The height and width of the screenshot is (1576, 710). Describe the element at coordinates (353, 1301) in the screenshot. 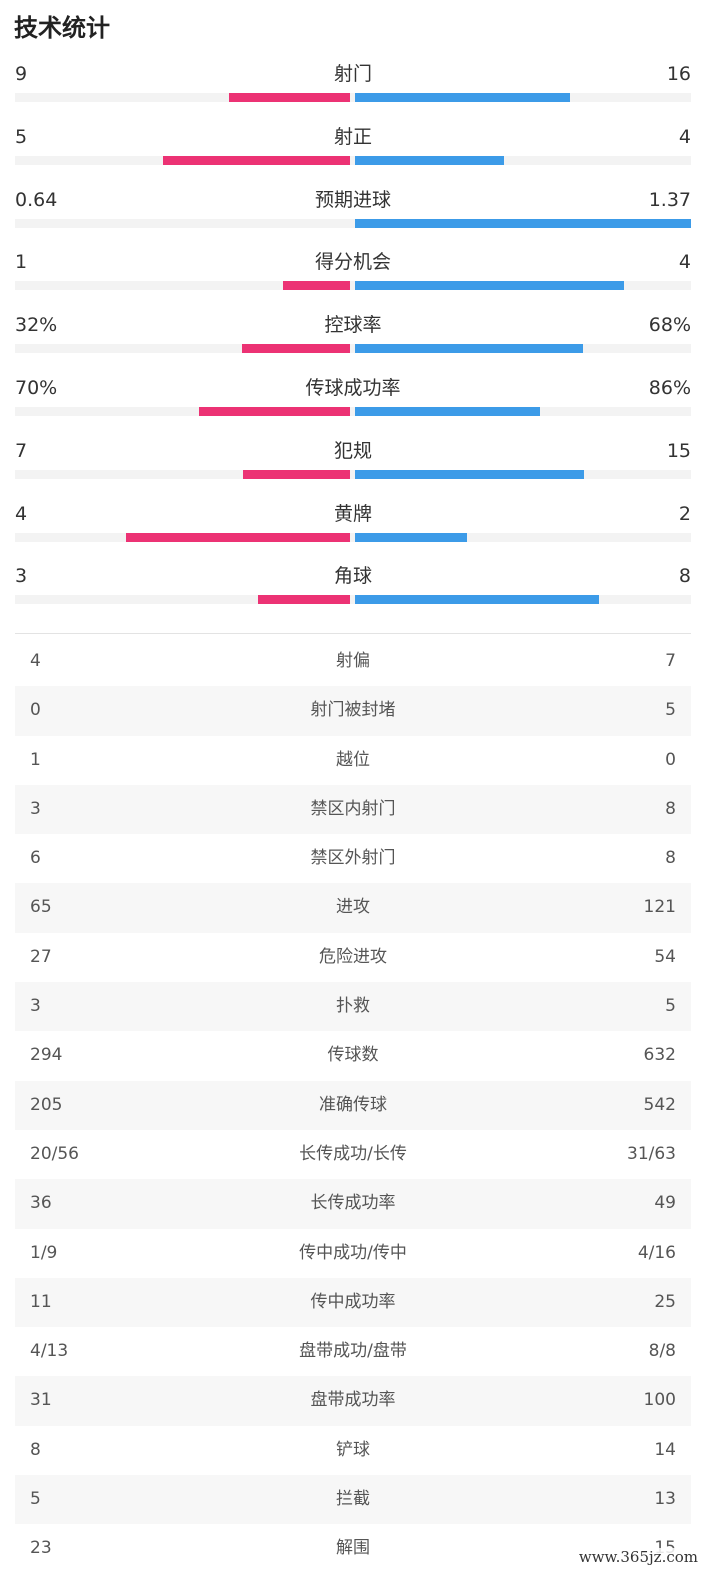

I see `stat-label: 传中成功率` at that location.